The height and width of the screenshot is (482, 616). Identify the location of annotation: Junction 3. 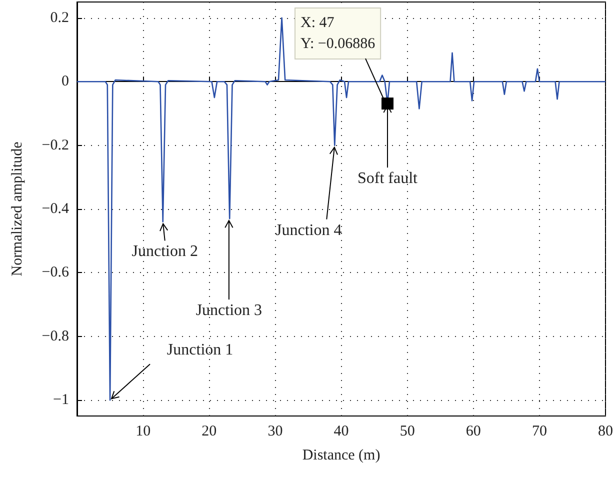
(229, 311).